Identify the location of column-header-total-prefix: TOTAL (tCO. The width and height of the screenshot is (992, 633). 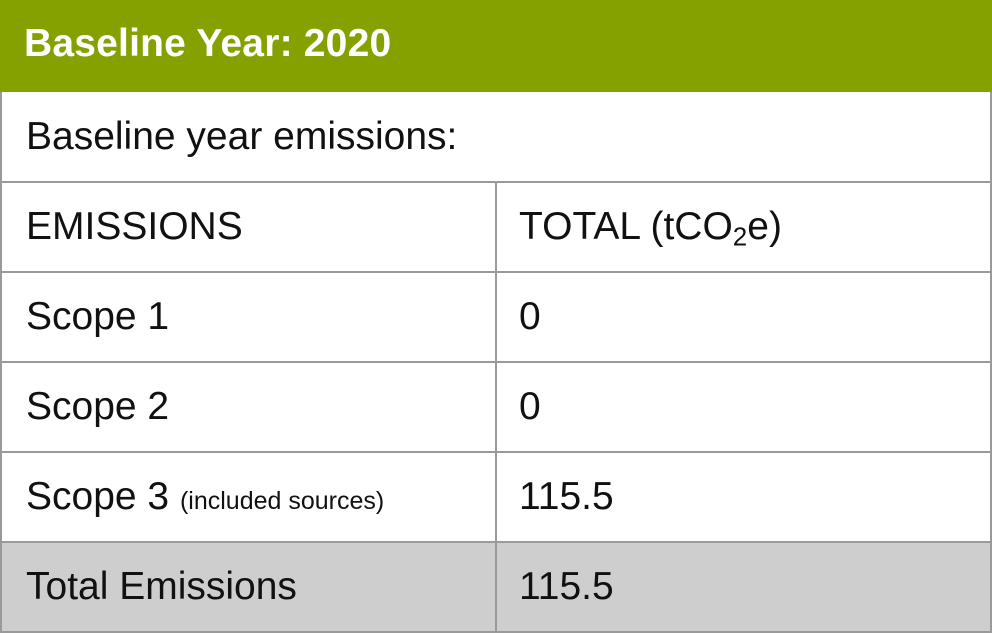
(626, 226).